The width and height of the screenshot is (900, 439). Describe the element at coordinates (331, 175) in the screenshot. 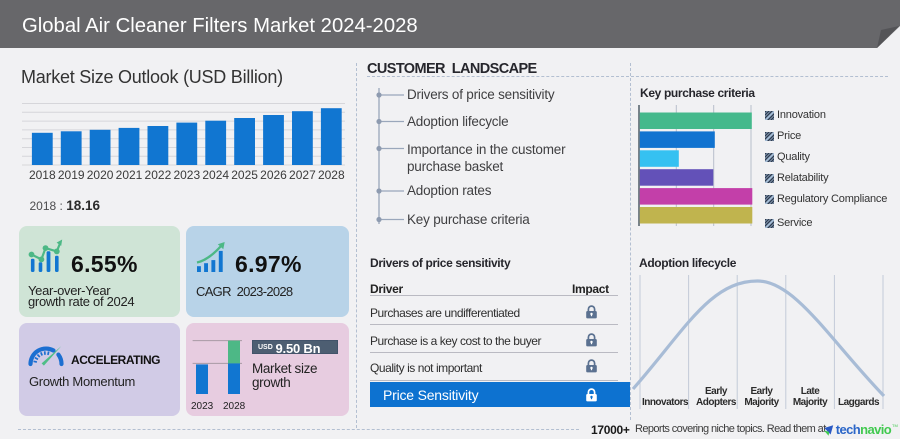

I see `svg-text: 2028` at that location.